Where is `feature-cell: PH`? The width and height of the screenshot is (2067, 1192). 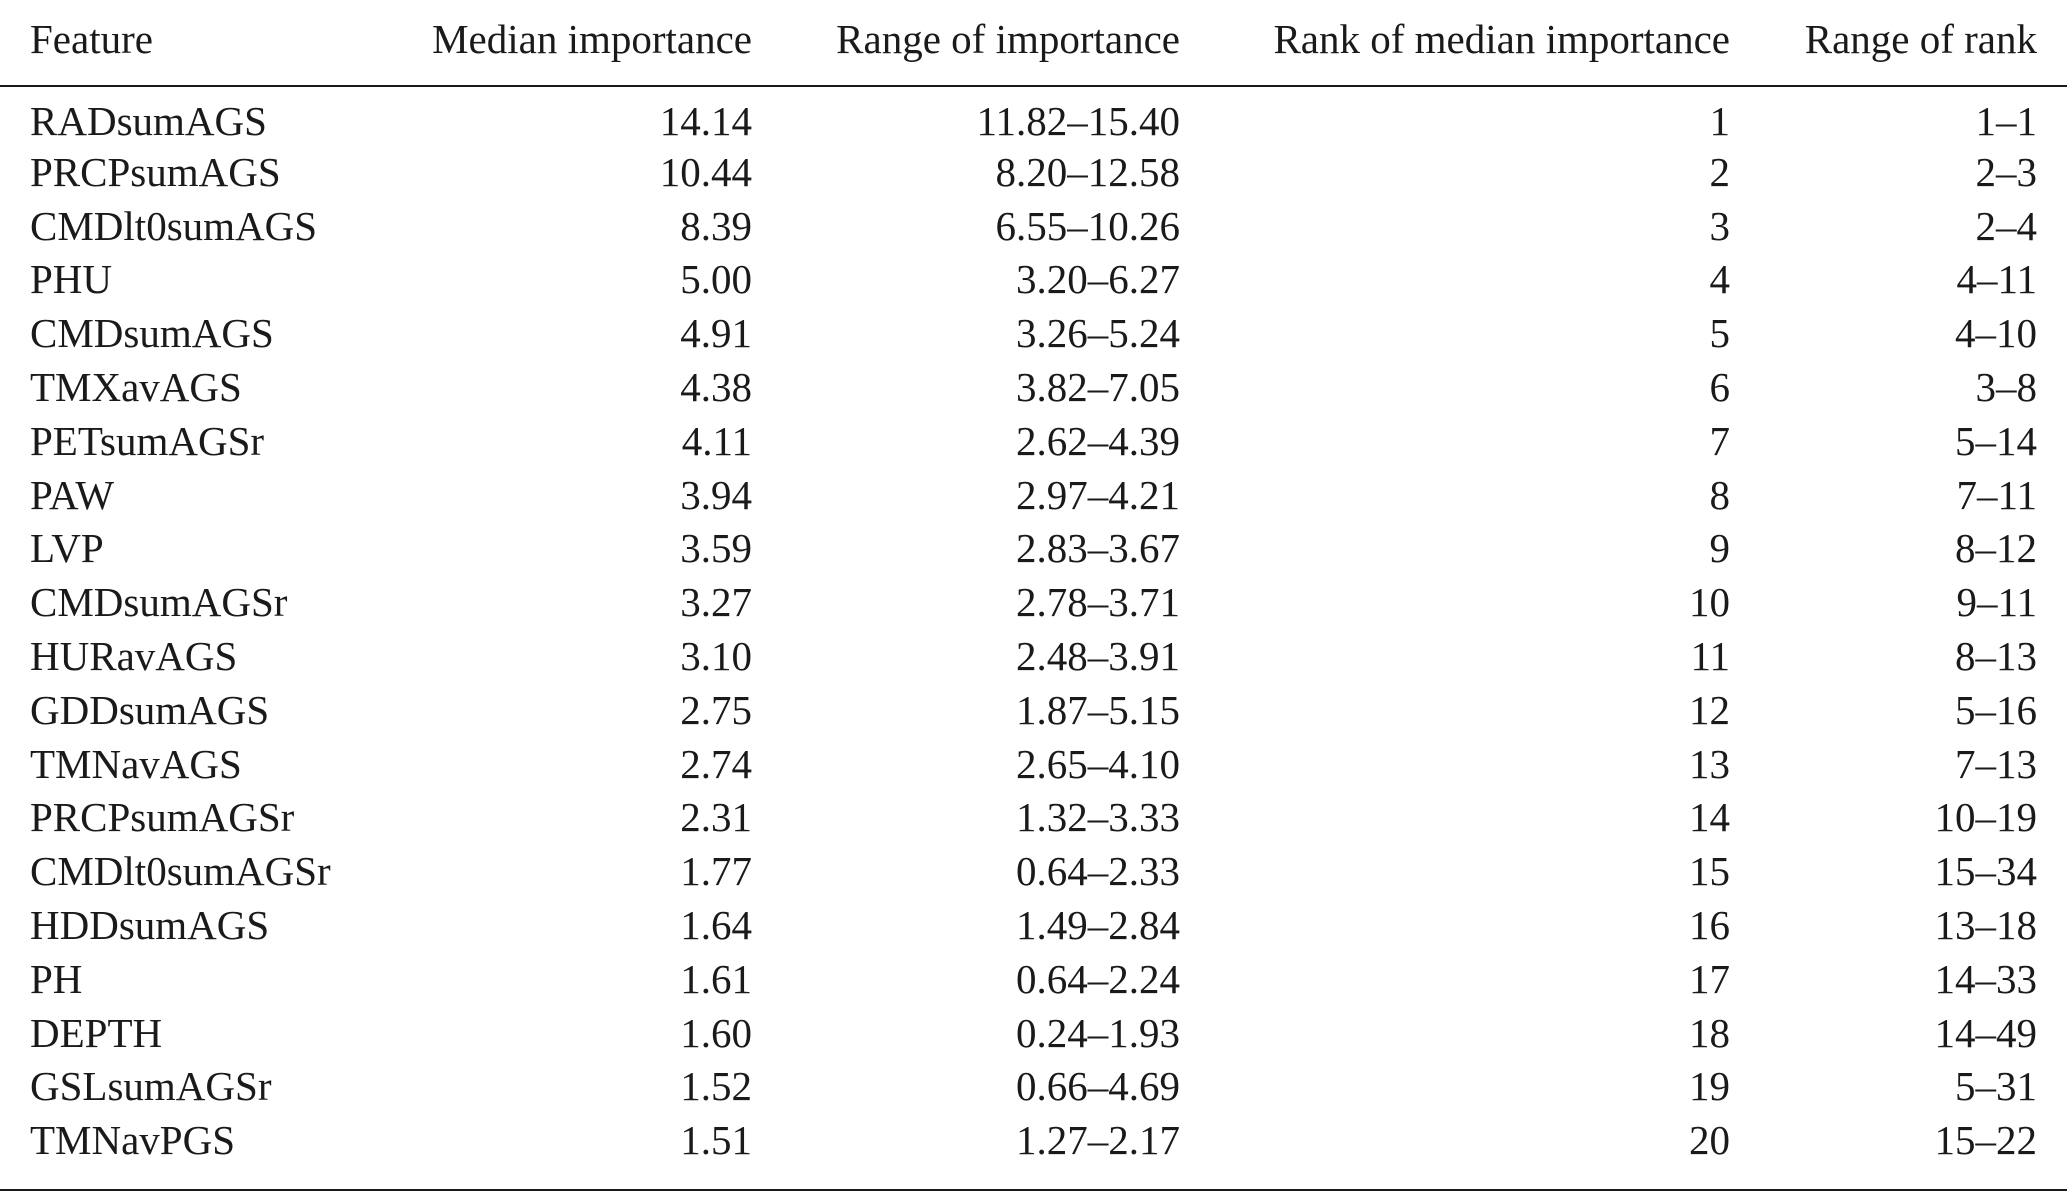
feature-cell: PH is located at coordinates (56, 978).